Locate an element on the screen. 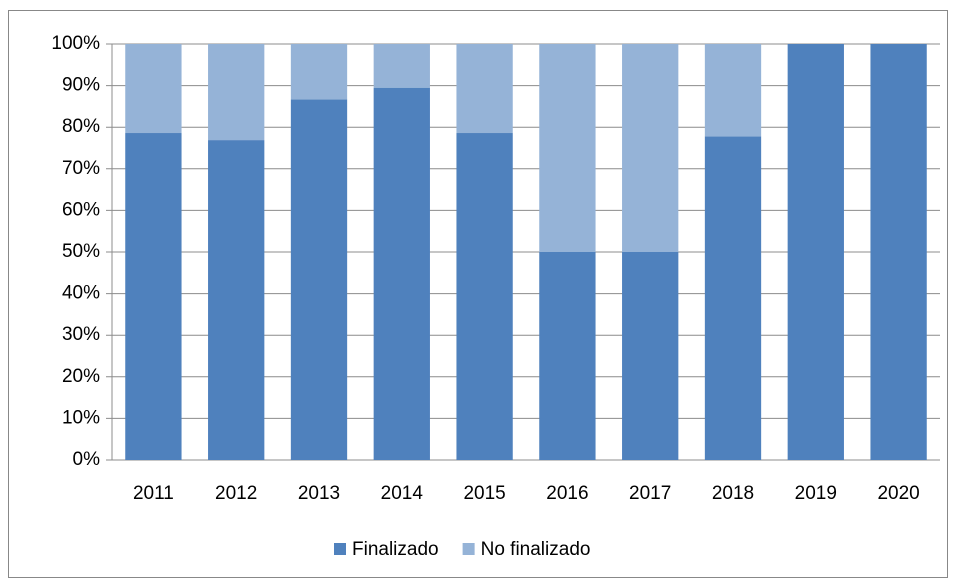 This screenshot has width=956, height=583. y-tick-label: 50% is located at coordinates (81, 251).